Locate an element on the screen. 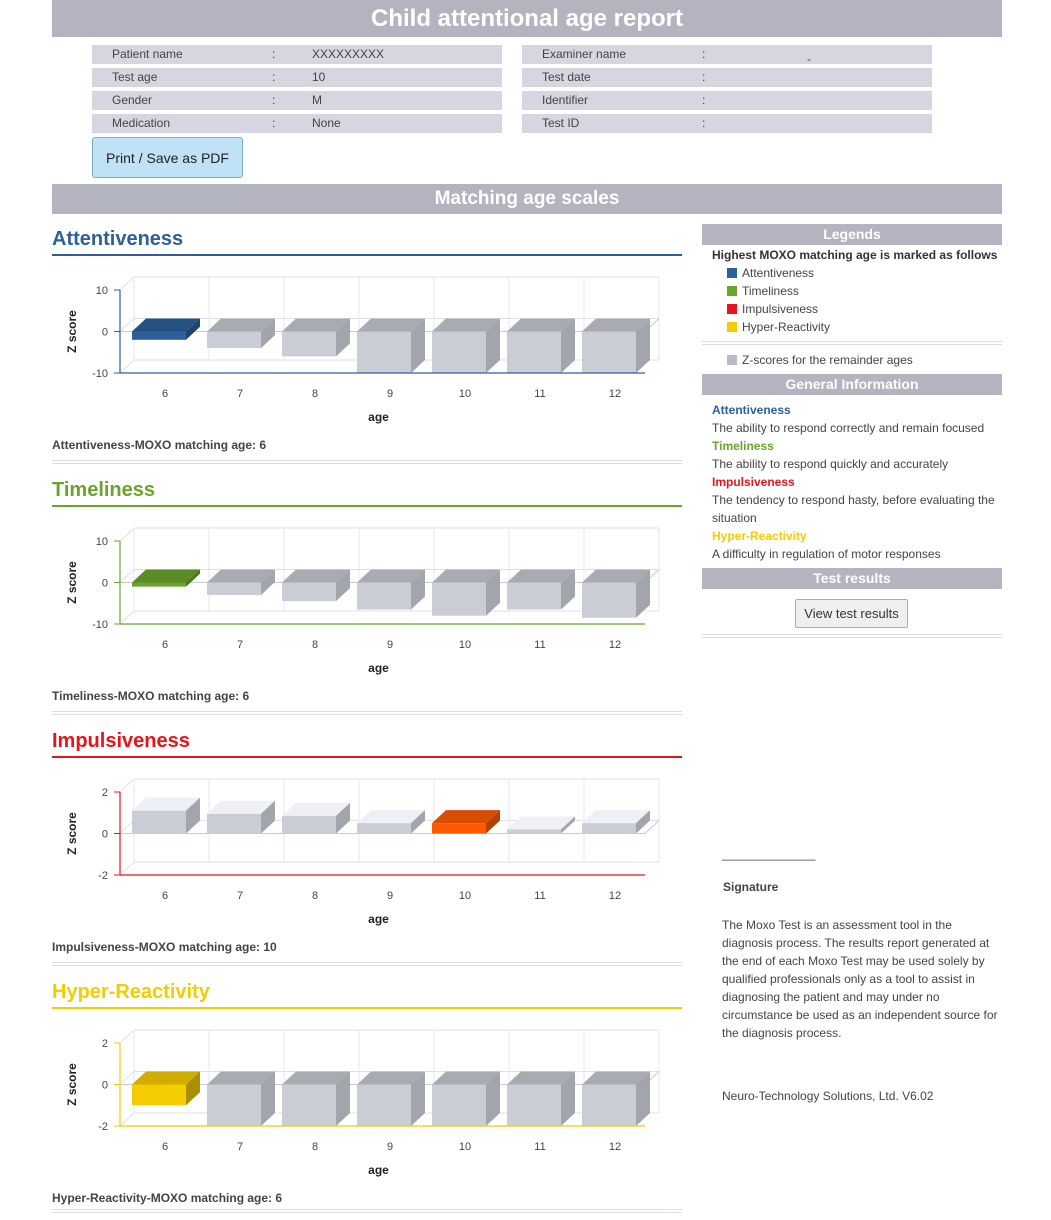  legend-item-timeliness: Timeliness is located at coordinates (763, 291).